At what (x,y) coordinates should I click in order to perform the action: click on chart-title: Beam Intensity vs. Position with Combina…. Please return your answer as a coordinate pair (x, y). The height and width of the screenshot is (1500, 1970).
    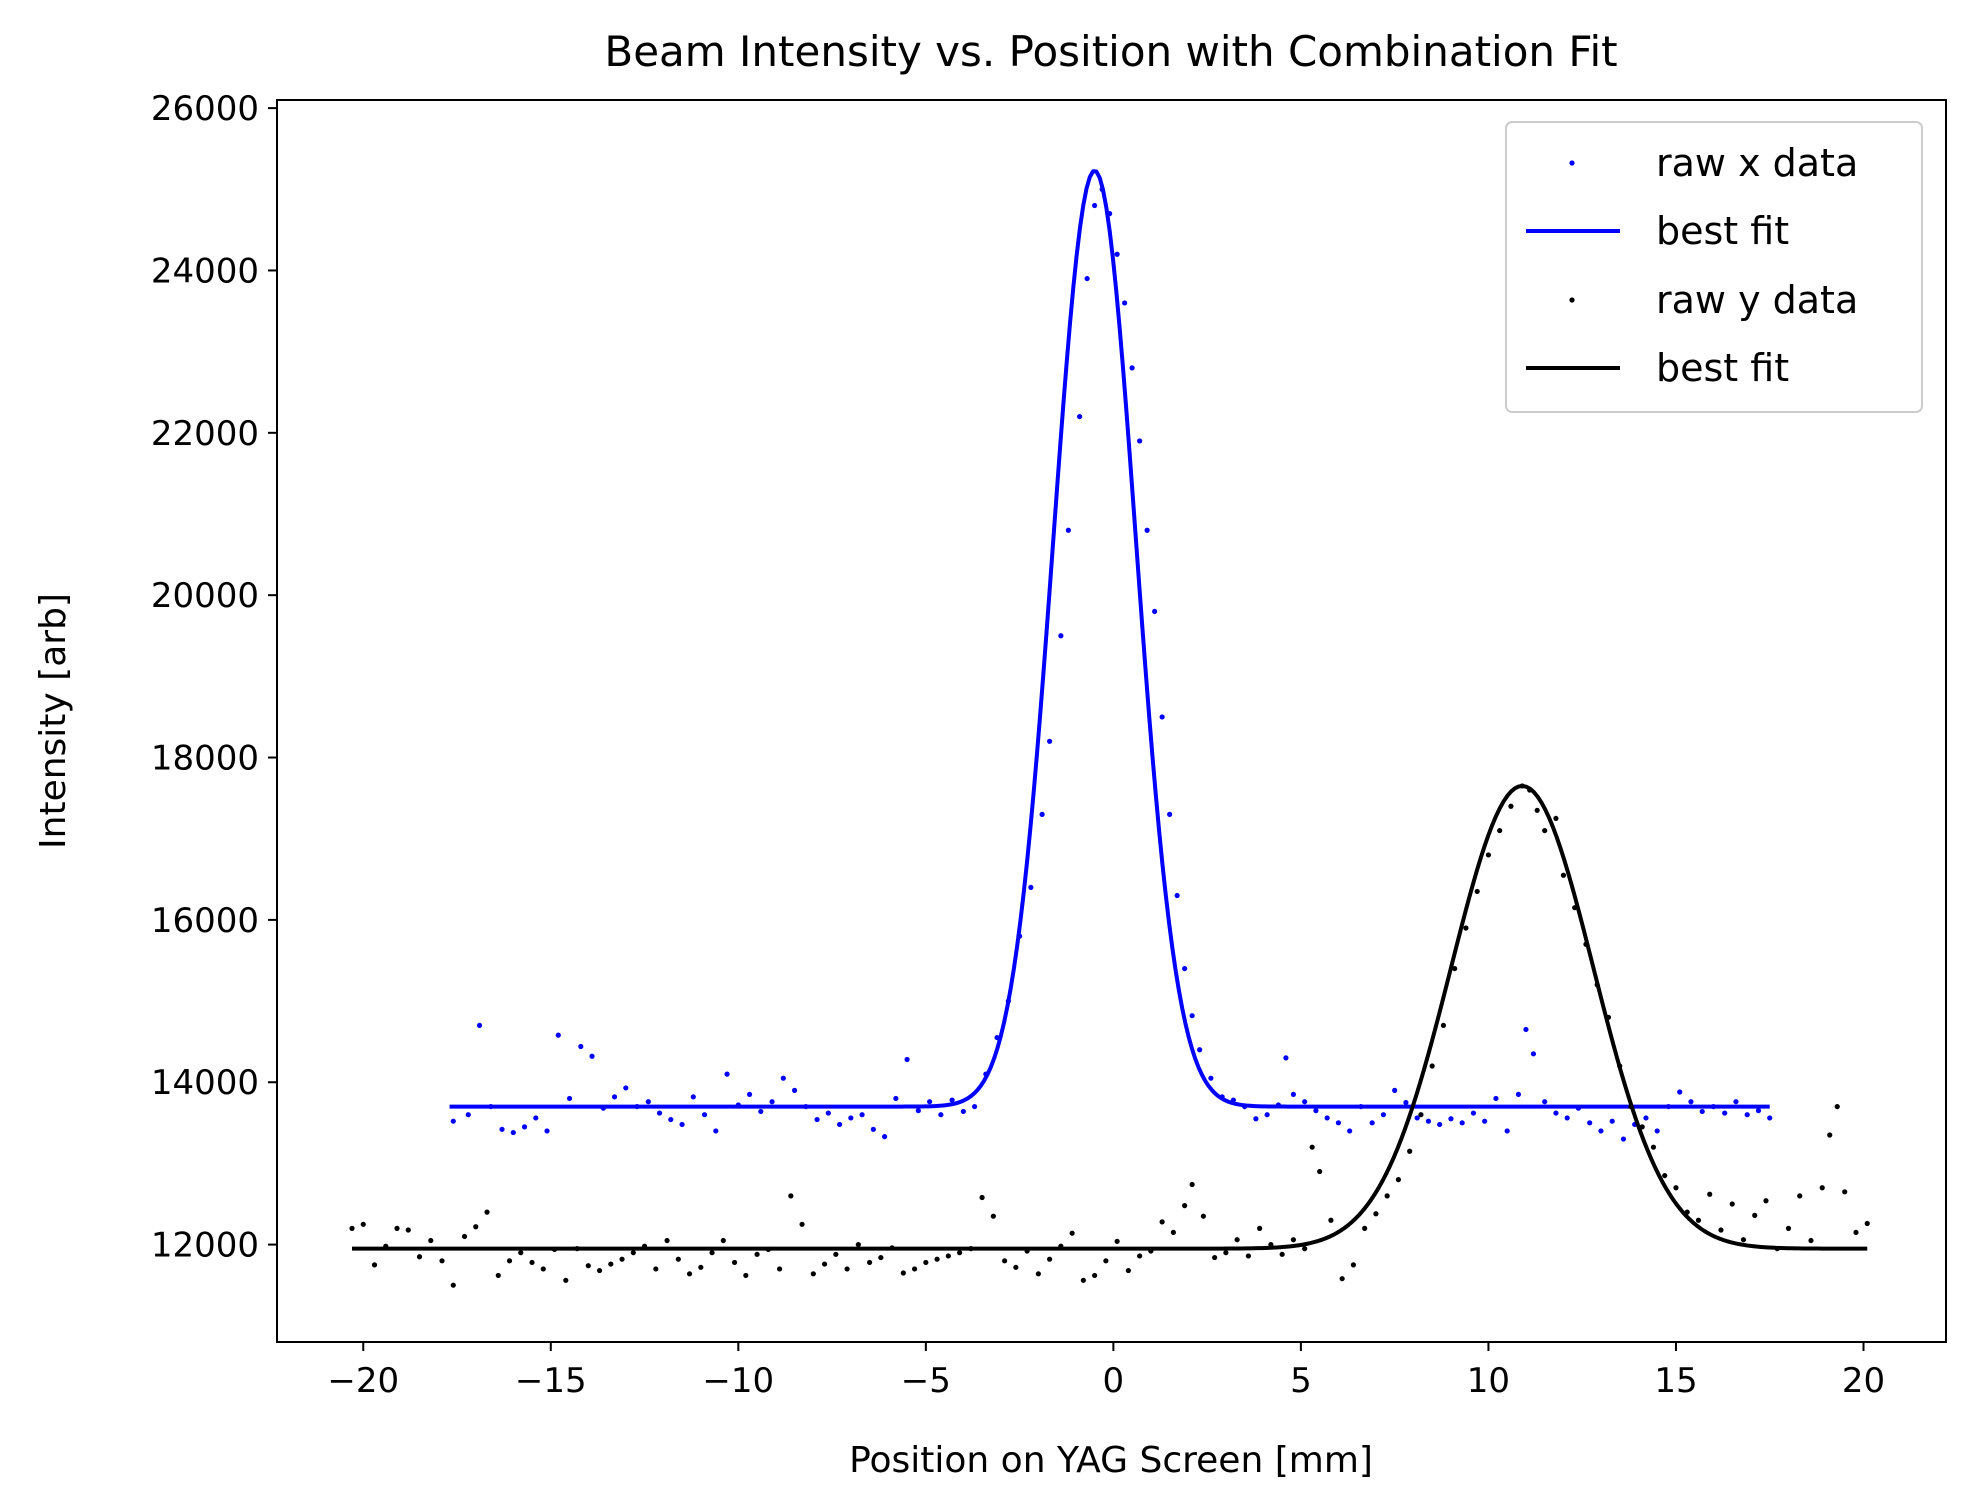
    Looking at the image, I should click on (1110, 51).